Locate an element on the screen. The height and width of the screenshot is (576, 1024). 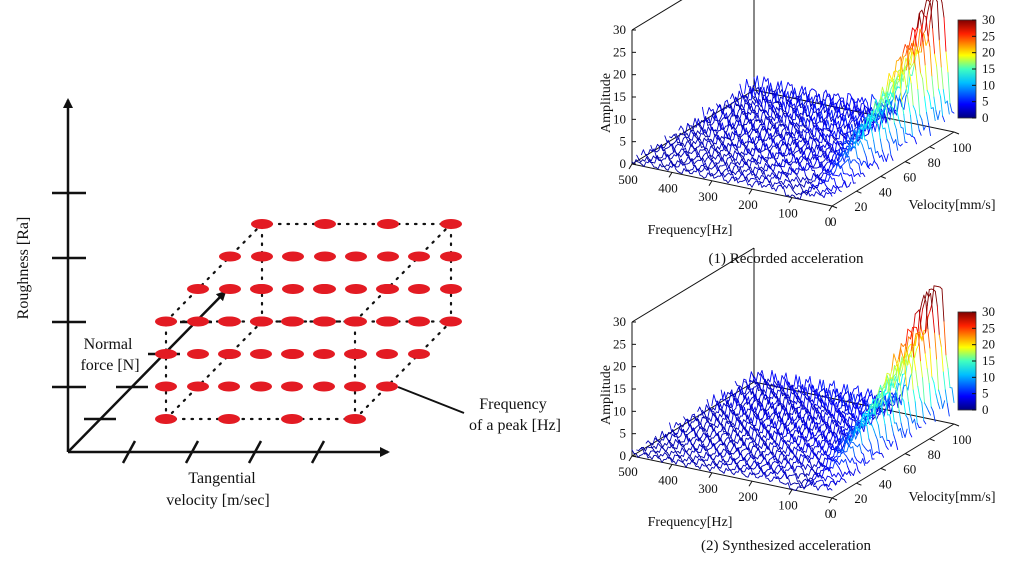
top-frame-line is located at coordinates (657, 15).